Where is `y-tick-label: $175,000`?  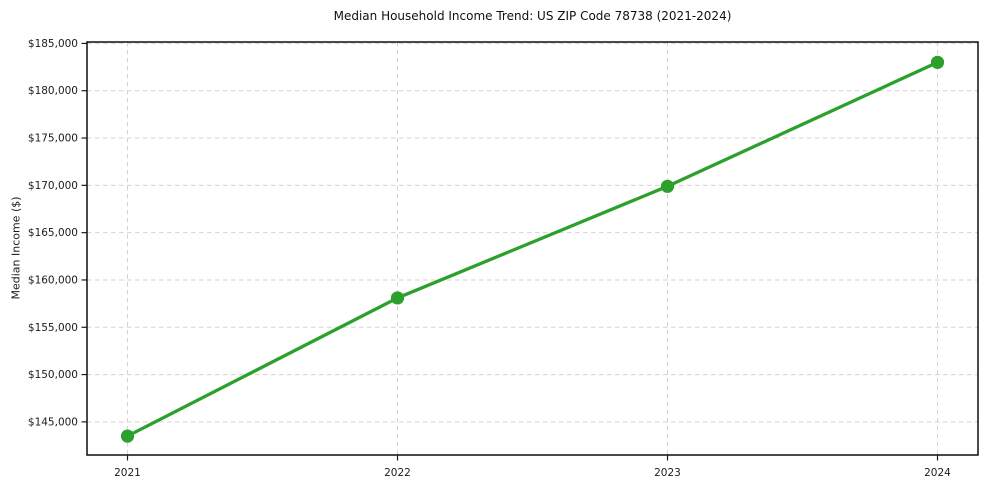 y-tick-label: $175,000 is located at coordinates (53, 139).